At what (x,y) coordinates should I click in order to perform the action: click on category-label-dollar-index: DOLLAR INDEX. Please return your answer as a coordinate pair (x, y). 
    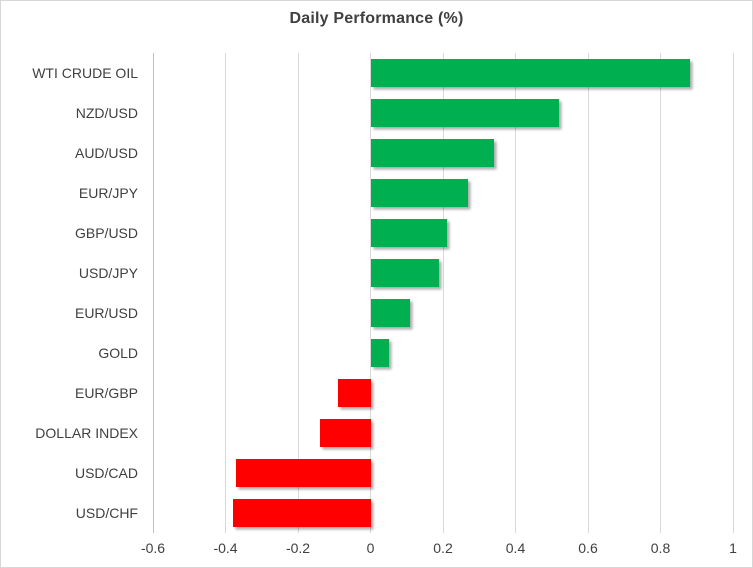
    Looking at the image, I should click on (86, 433).